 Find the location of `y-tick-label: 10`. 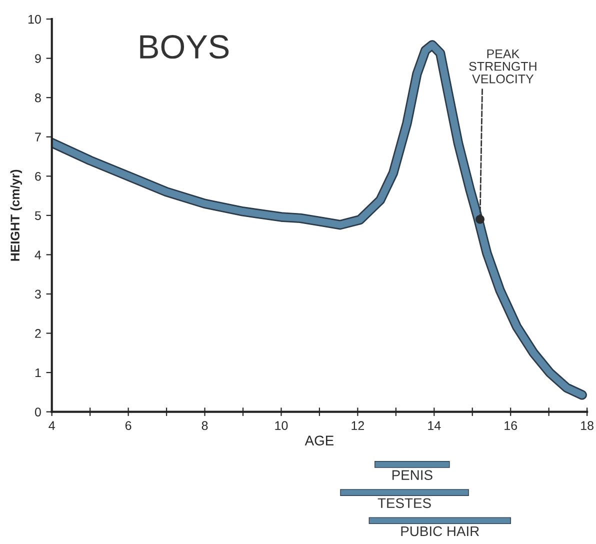

y-tick-label: 10 is located at coordinates (34, 19).